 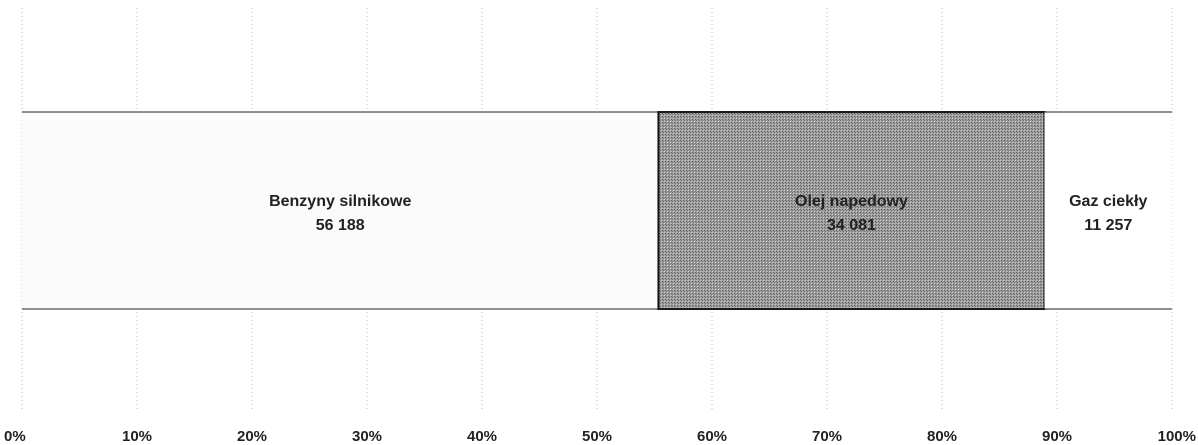 I want to click on segment-name-label: Benzyny silnikowe, so click(x=340, y=201).